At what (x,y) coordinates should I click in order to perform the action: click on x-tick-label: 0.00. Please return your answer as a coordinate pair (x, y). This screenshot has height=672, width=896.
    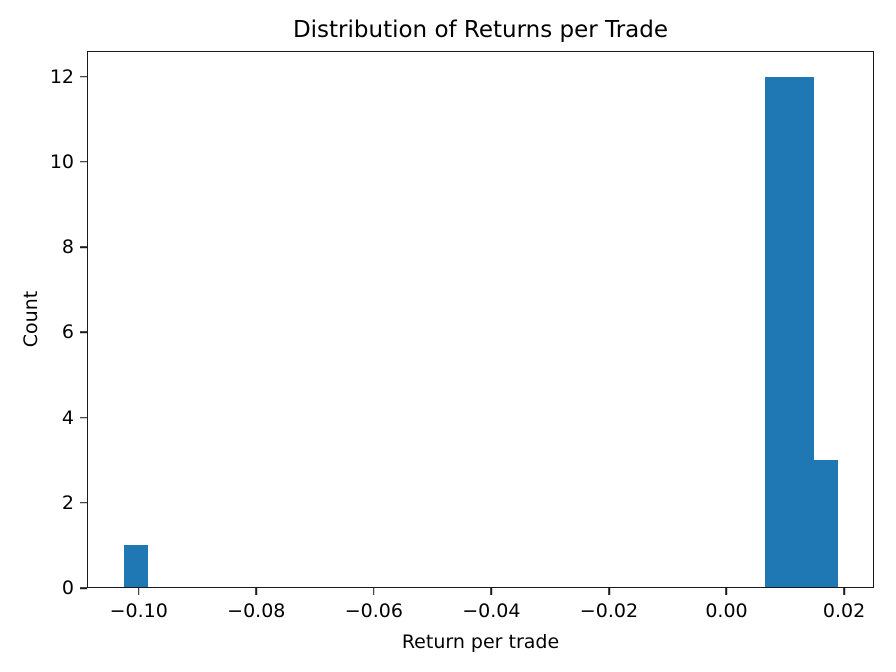
    Looking at the image, I should click on (726, 611).